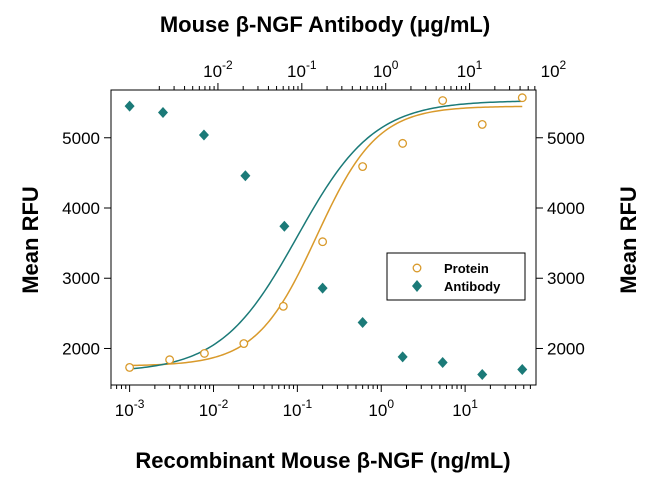  What do you see at coordinates (81, 348) in the screenshot?
I see `y-left-tick-label-0: 2000` at bounding box center [81, 348].